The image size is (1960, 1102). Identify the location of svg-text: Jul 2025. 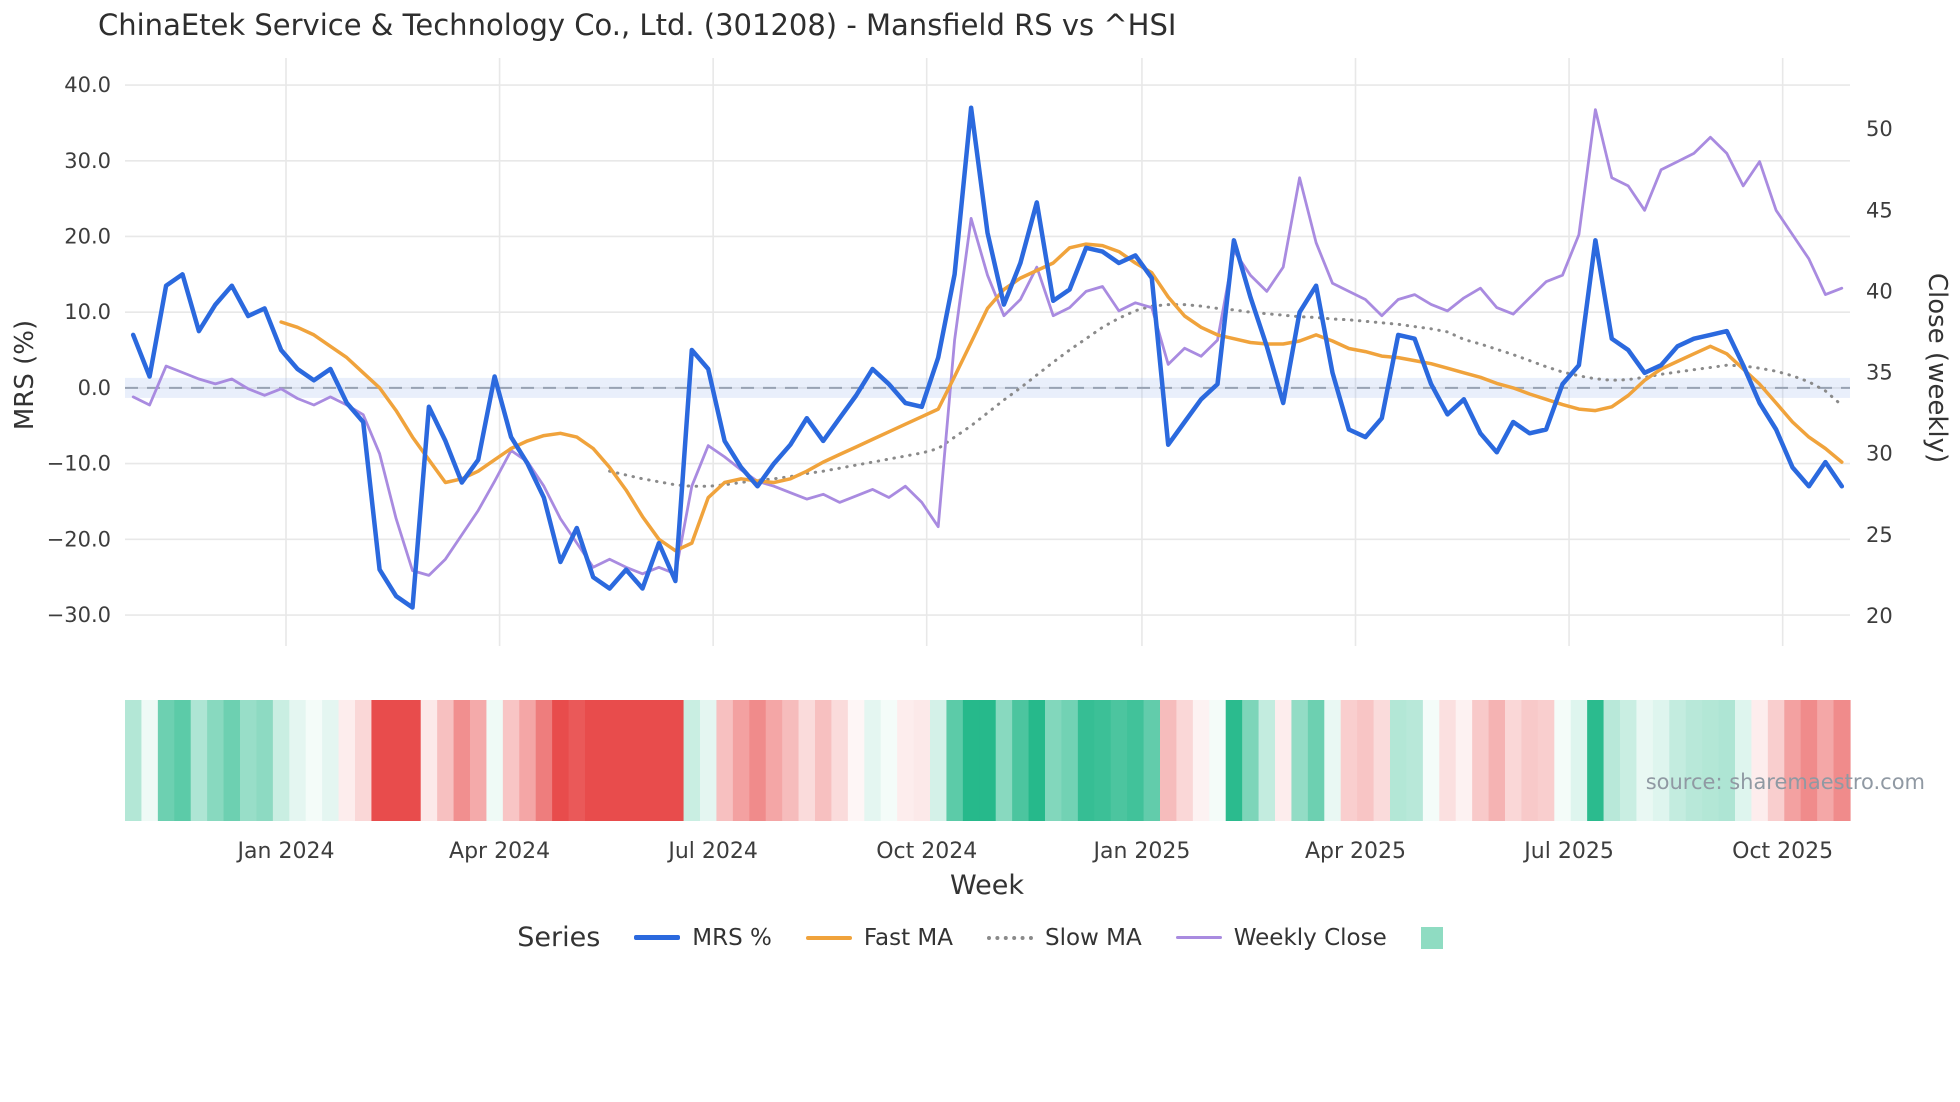
(1568, 851).